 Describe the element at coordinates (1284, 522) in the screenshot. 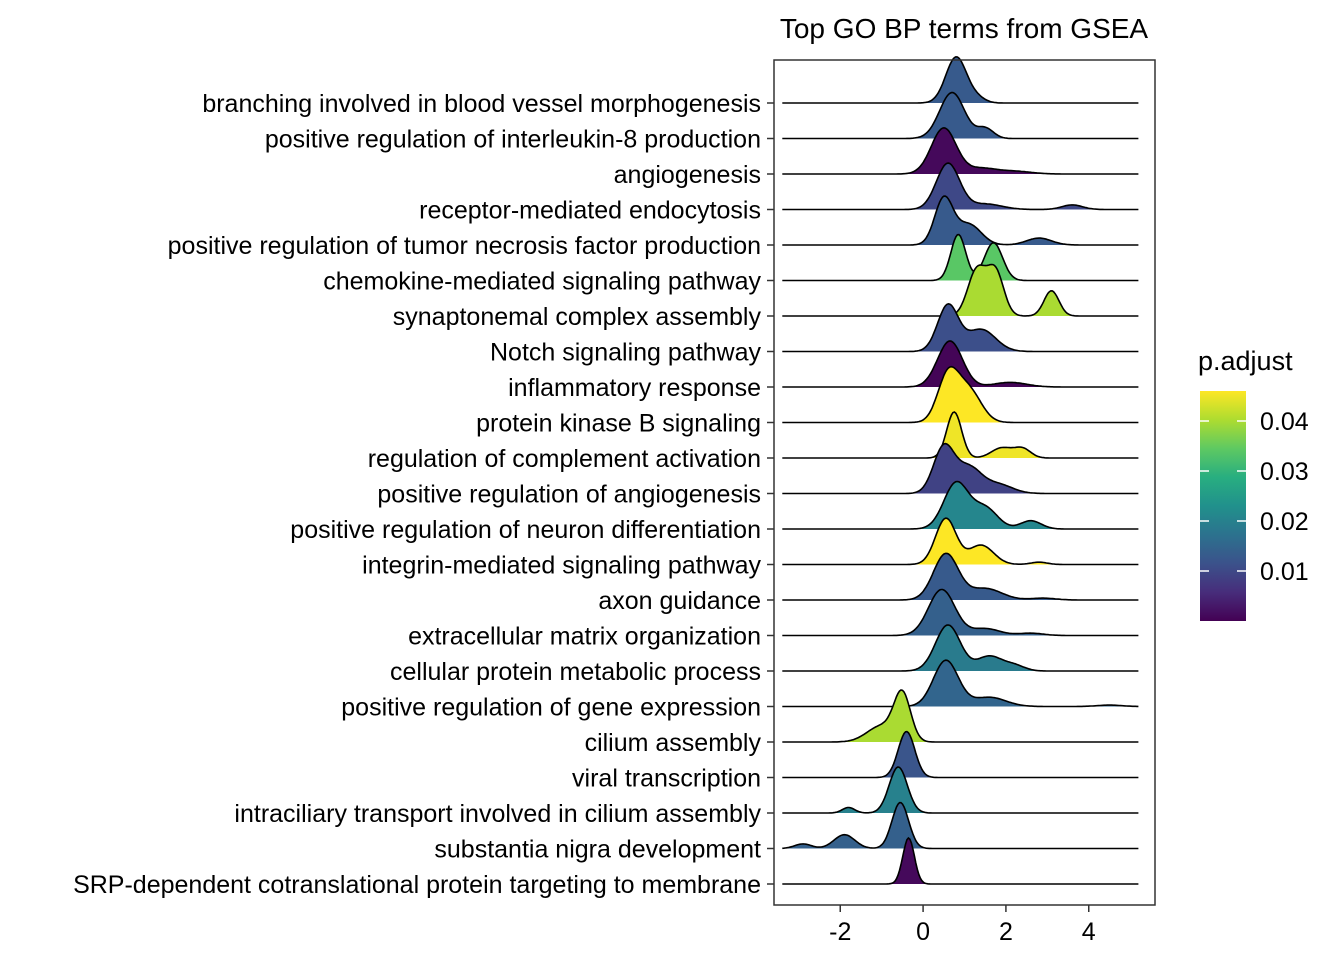

I see `legend-tick-label: 0.02` at that location.